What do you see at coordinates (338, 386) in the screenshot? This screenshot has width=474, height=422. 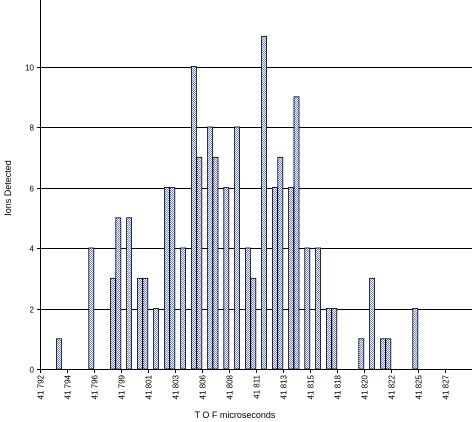 I see `x-tick-label: 41 818` at bounding box center [338, 386].